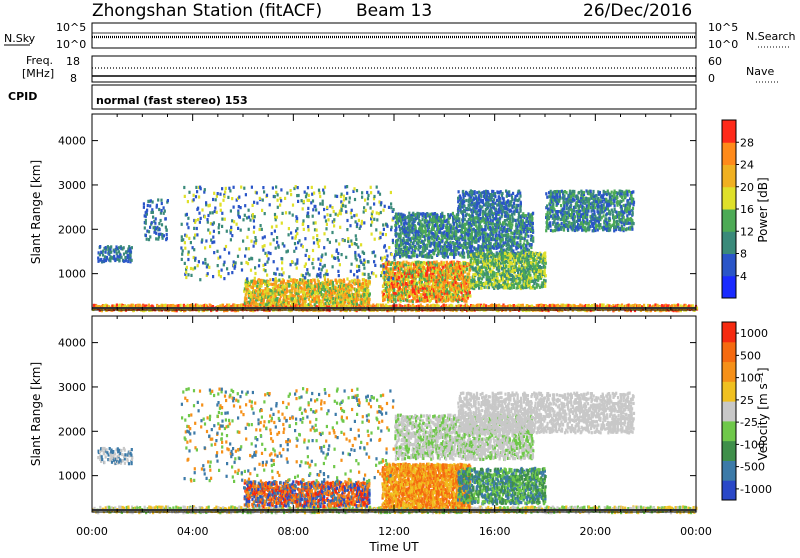  What do you see at coordinates (637, 11) in the screenshot?
I see `date-label: 26/Dec/2016` at bounding box center [637, 11].